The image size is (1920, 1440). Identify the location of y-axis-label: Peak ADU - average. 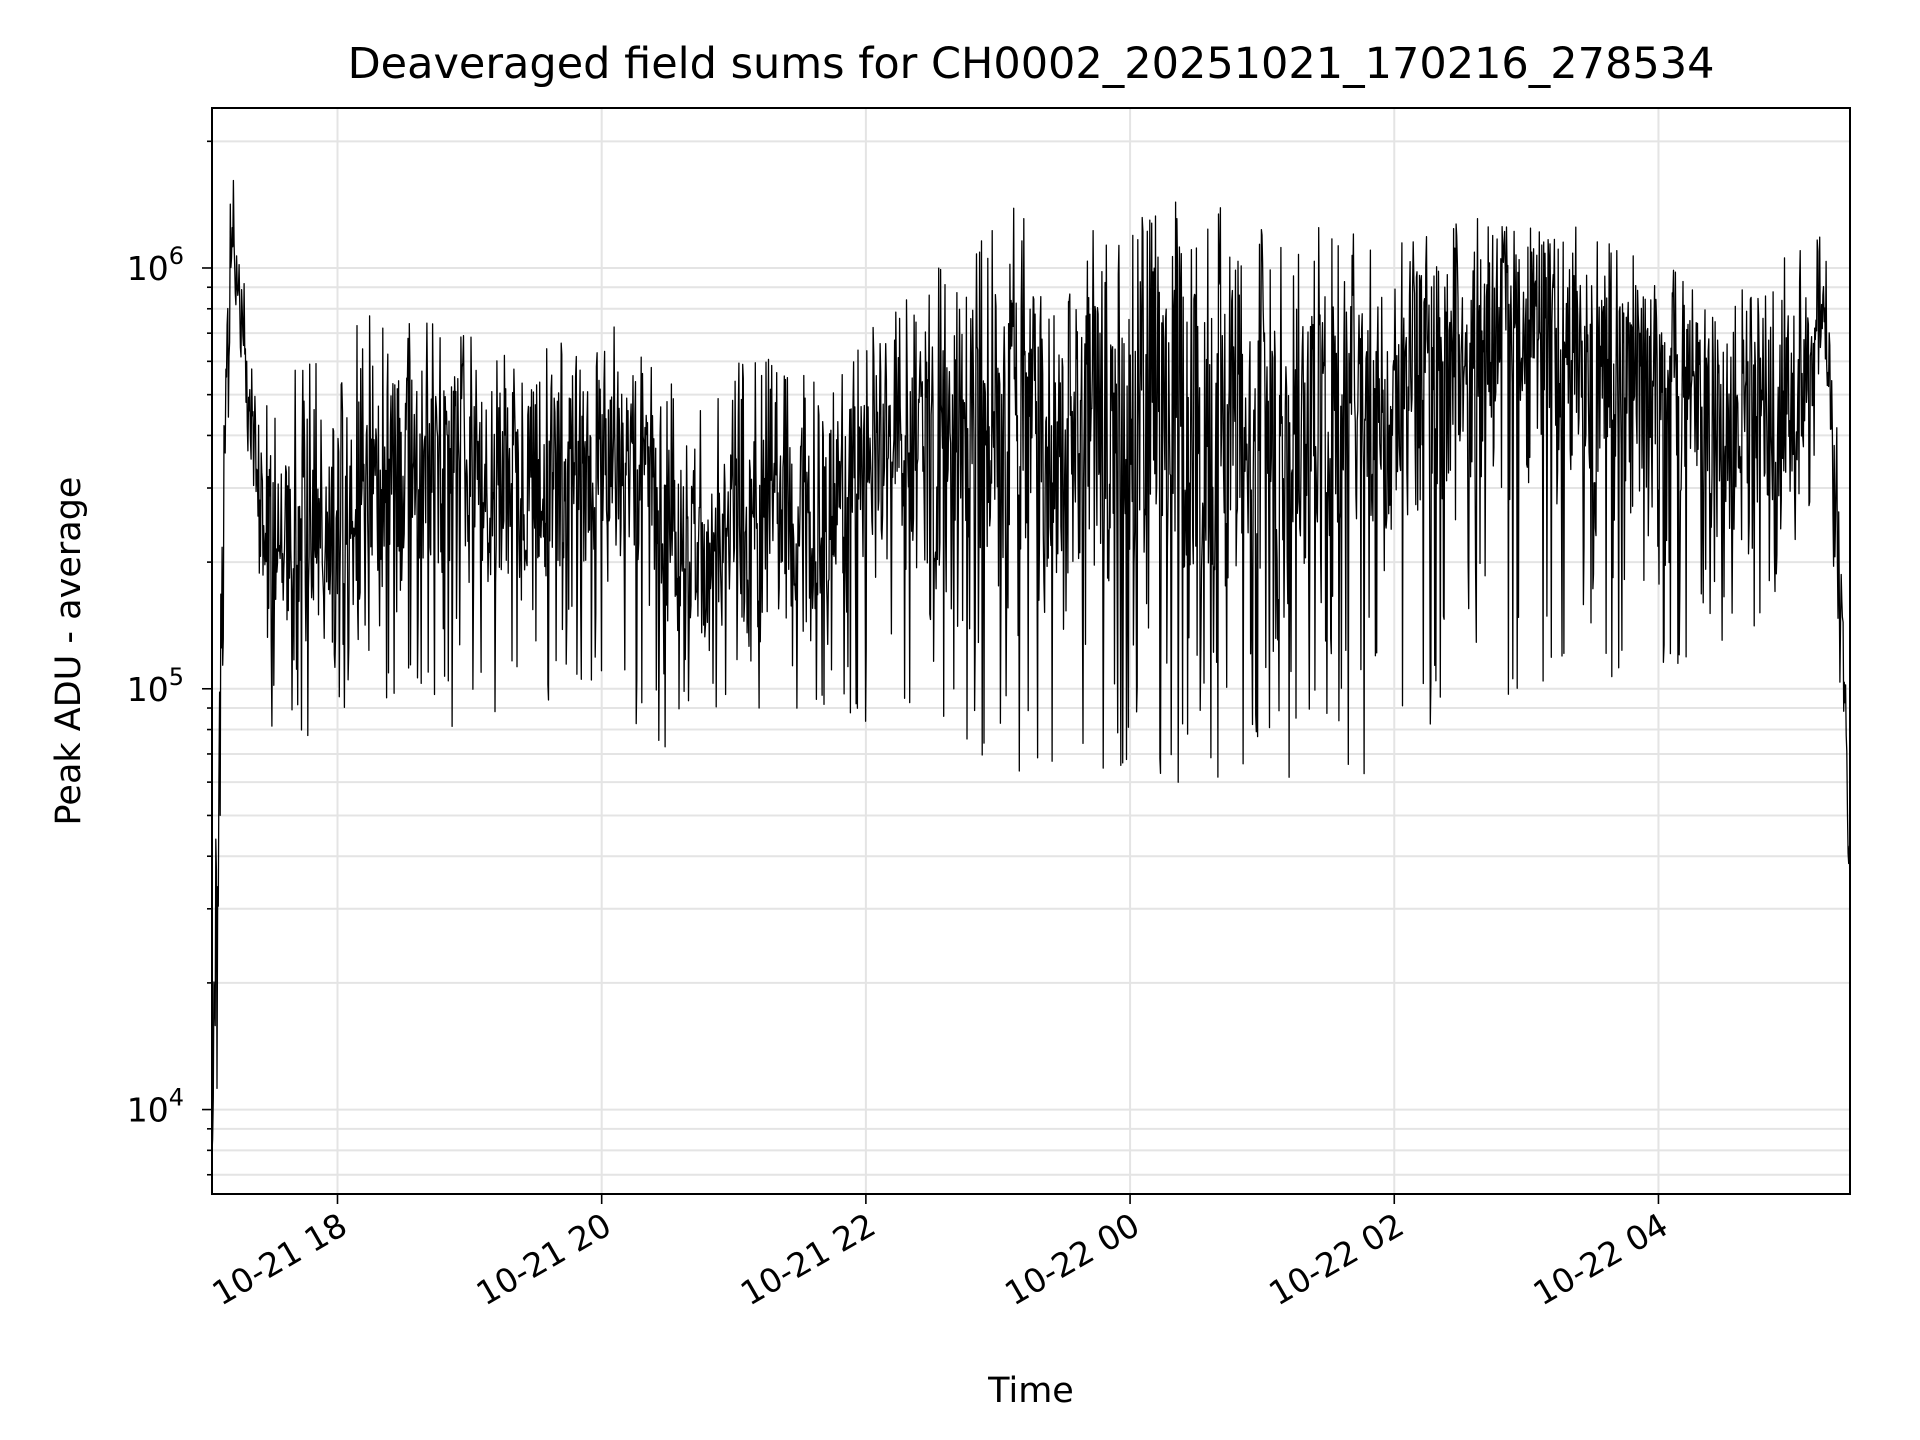
(69, 651).